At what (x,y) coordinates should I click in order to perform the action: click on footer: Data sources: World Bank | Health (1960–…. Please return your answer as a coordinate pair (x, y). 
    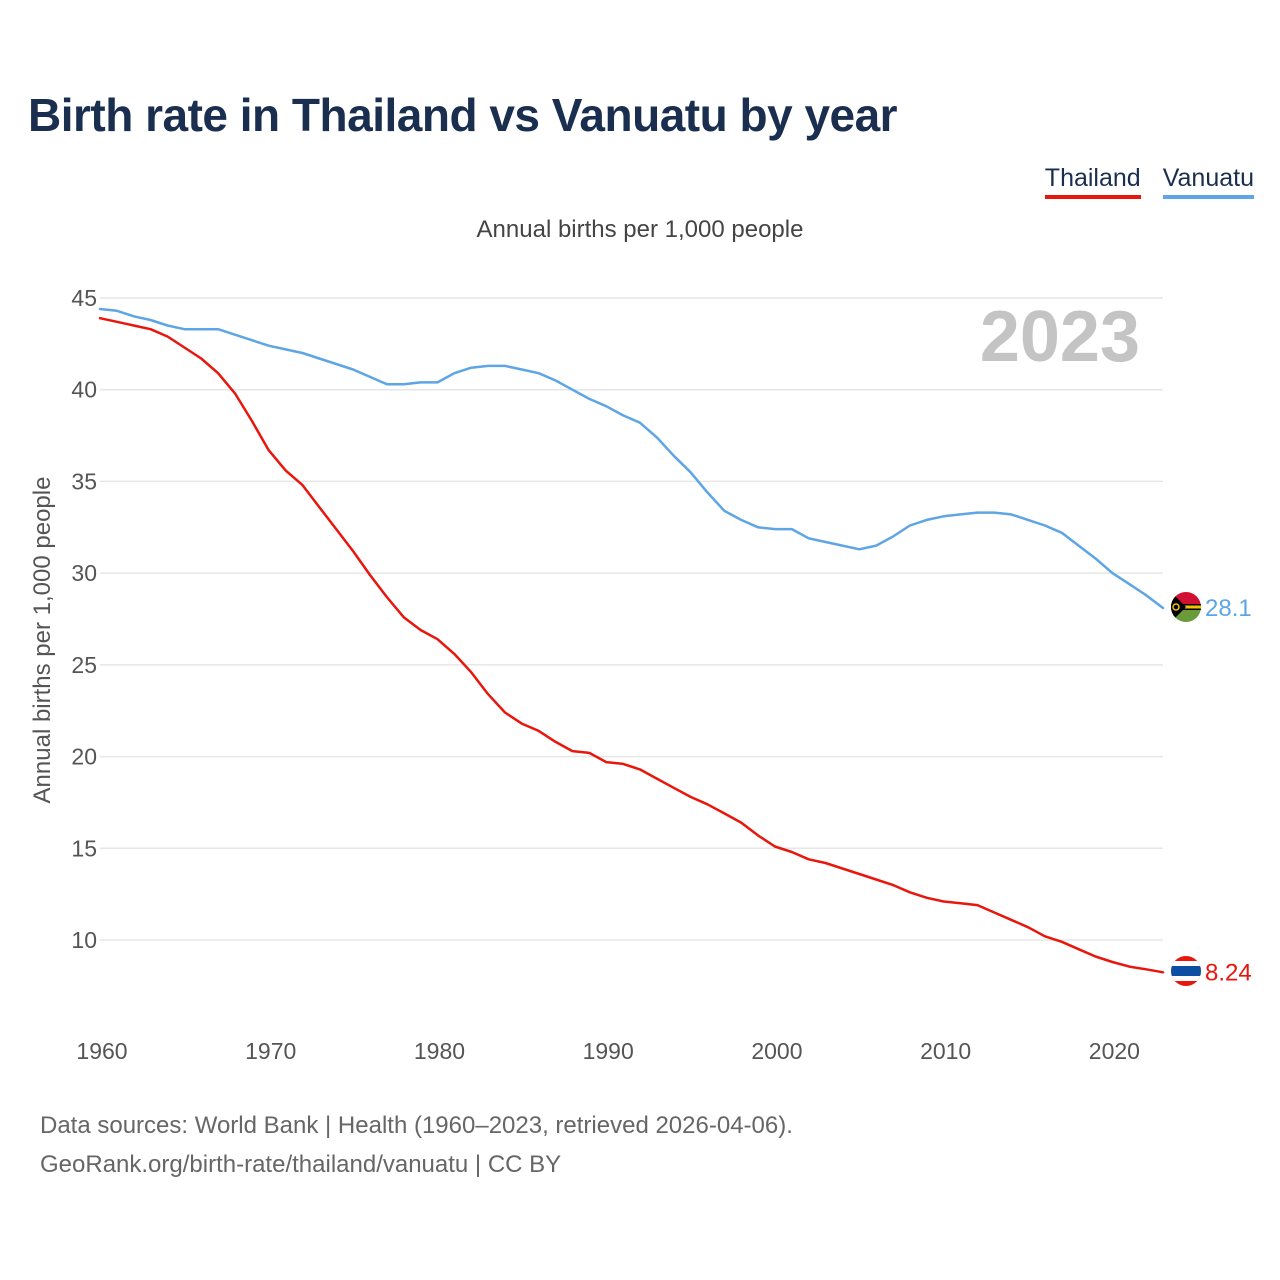
    Looking at the image, I should click on (416, 1145).